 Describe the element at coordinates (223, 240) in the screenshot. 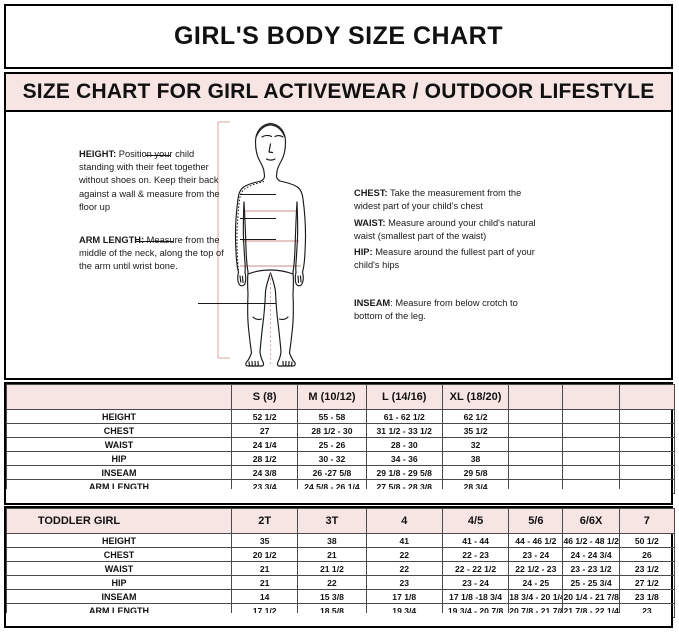

I see `height-bracket-icon` at that location.